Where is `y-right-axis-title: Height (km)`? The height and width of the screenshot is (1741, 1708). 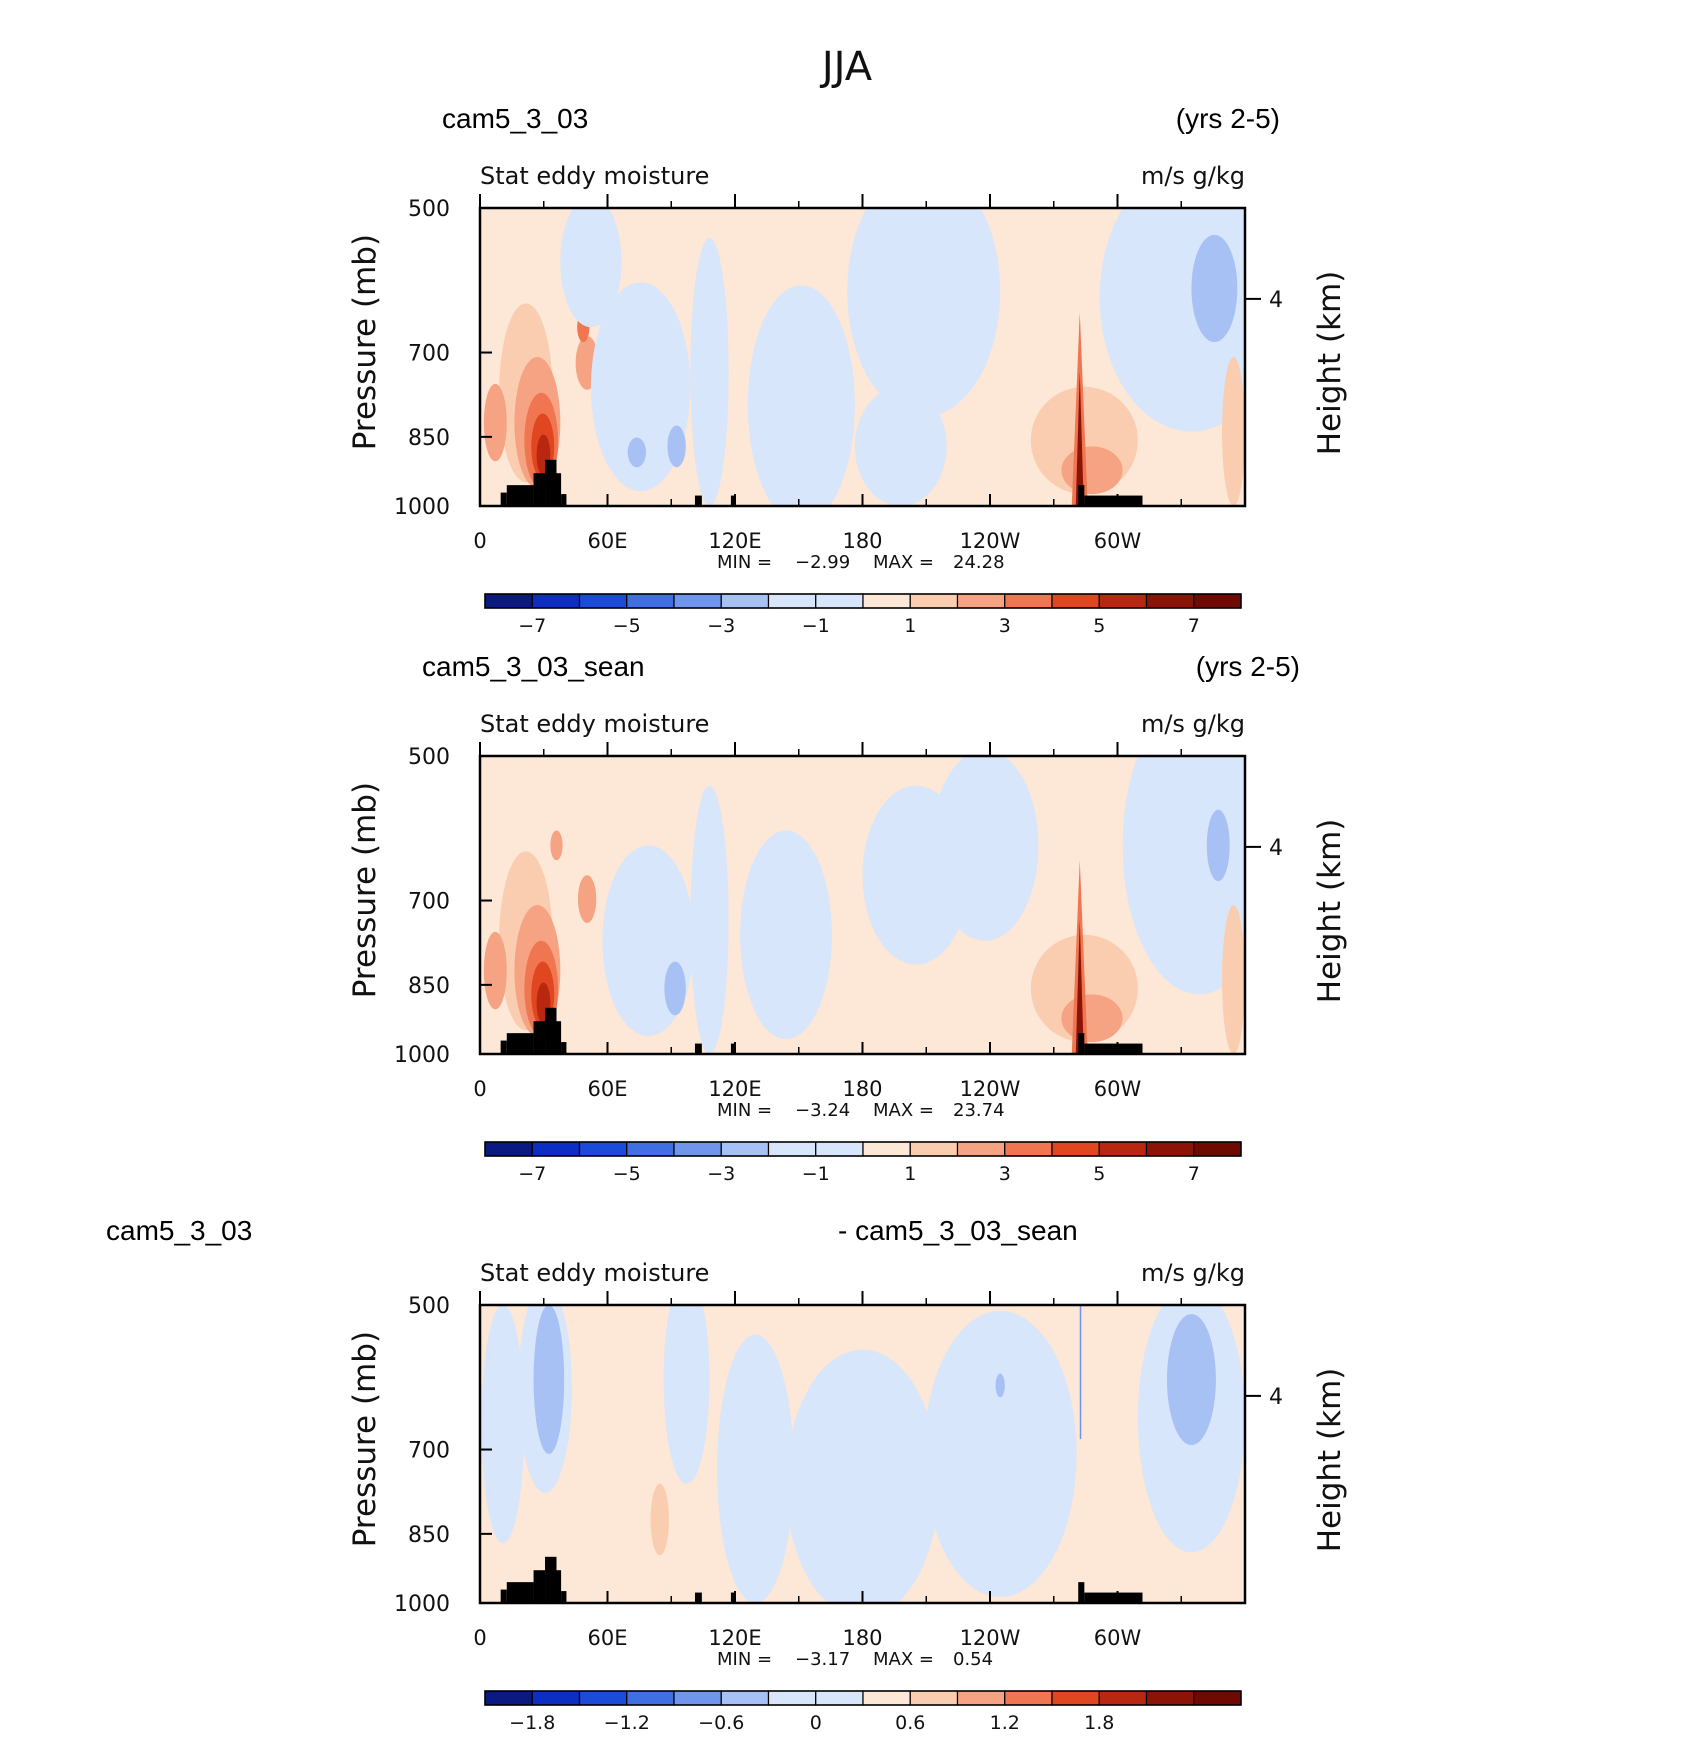
y-right-axis-title: Height (km) is located at coordinates (1330, 363).